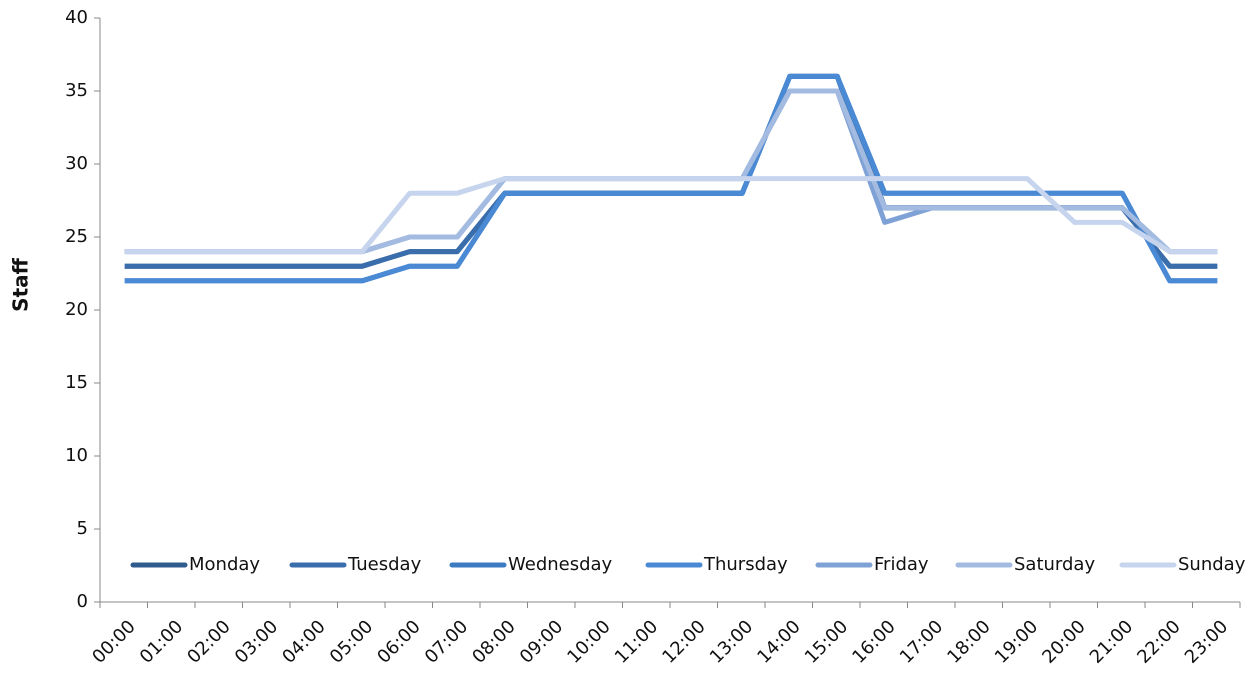  I want to click on y-tick-label: 5, so click(82, 528).